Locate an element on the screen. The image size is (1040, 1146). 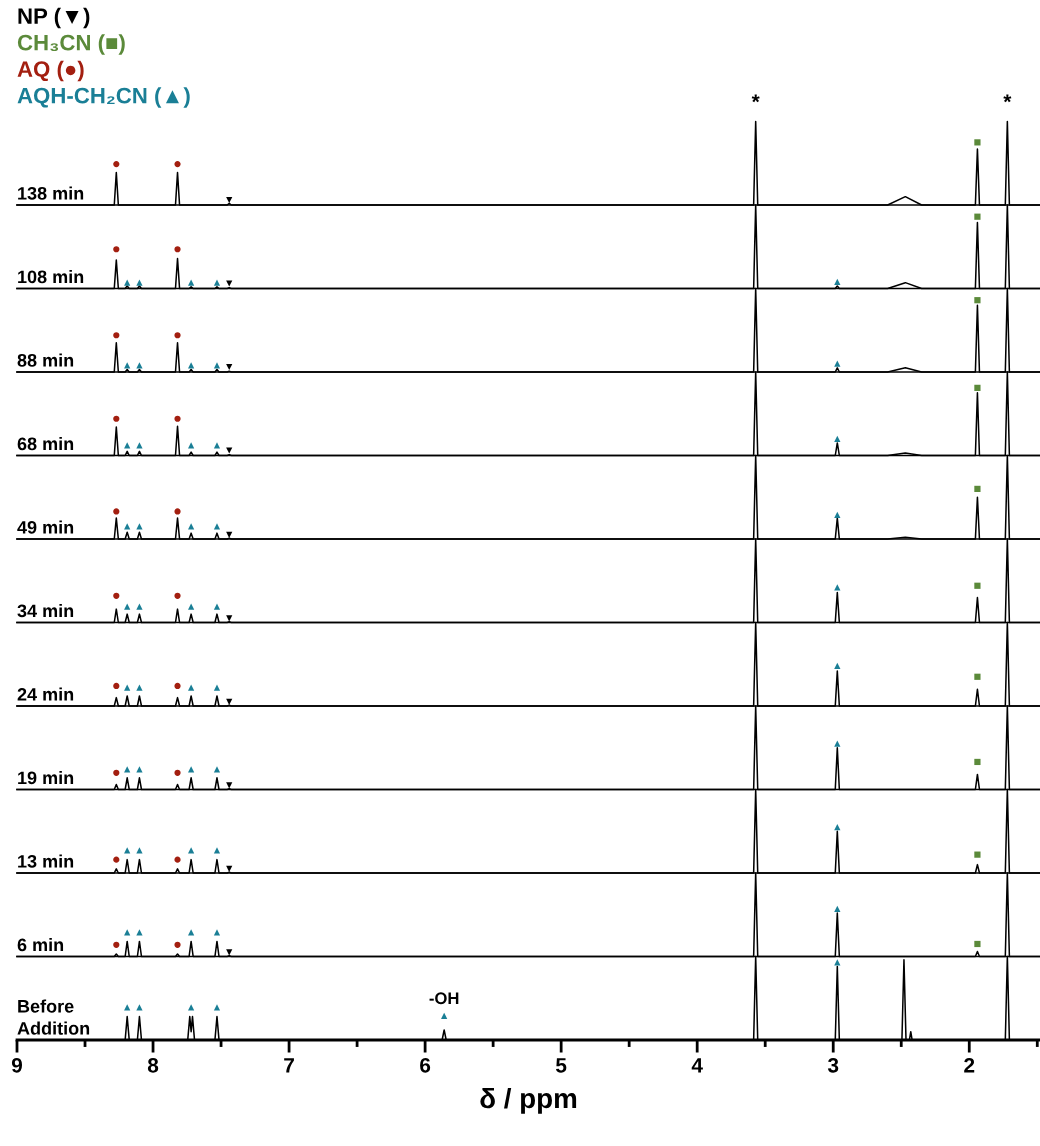
annotation: 6 min is located at coordinates (40, 945).